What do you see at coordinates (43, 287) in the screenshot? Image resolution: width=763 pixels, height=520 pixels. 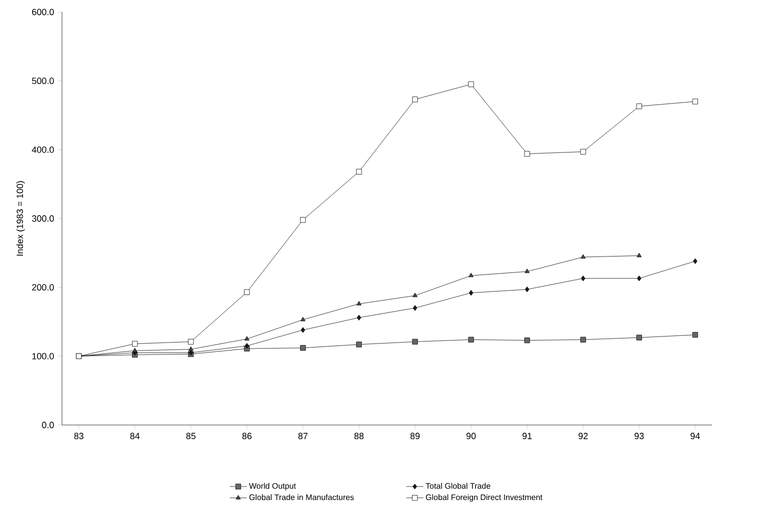 I see `y-tick-label: 200.0` at bounding box center [43, 287].